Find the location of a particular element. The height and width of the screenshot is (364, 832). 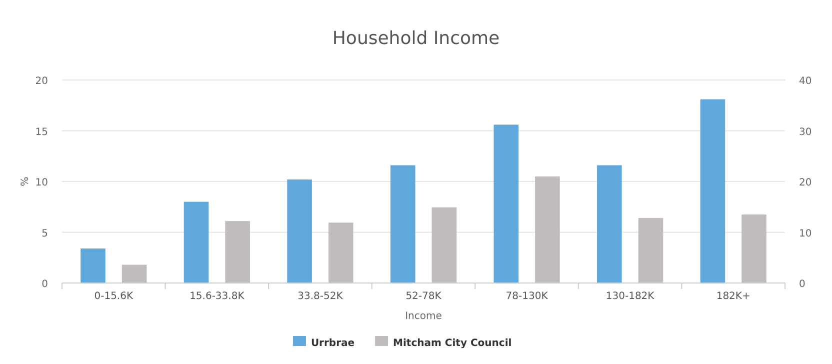

x-tick-label: 15.6-33.8K is located at coordinates (217, 296).